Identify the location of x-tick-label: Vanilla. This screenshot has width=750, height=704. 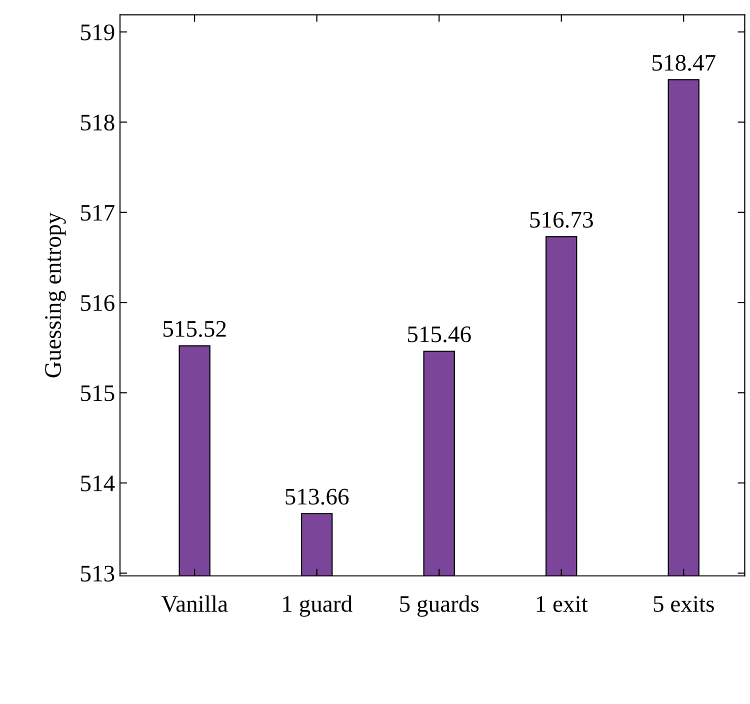
(194, 603).